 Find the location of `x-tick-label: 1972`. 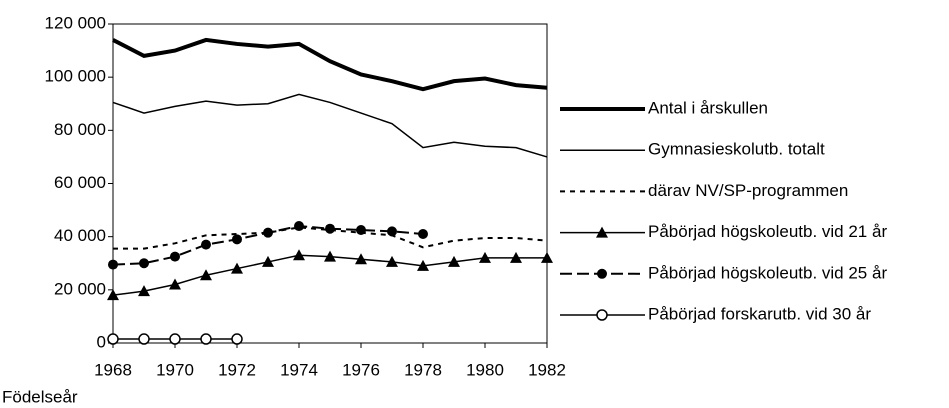

x-tick-label: 1972 is located at coordinates (237, 369).